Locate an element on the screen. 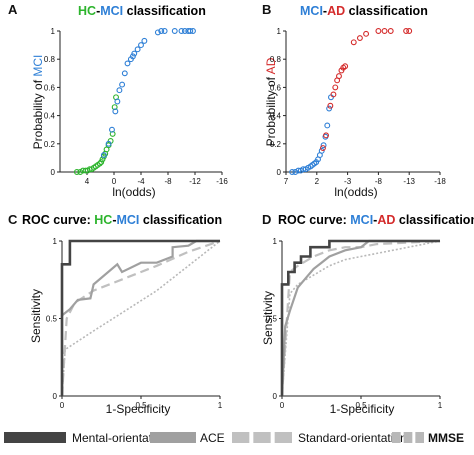 The image size is (474, 455). roc-line-standard-orientation is located at coordinates (360, 318).